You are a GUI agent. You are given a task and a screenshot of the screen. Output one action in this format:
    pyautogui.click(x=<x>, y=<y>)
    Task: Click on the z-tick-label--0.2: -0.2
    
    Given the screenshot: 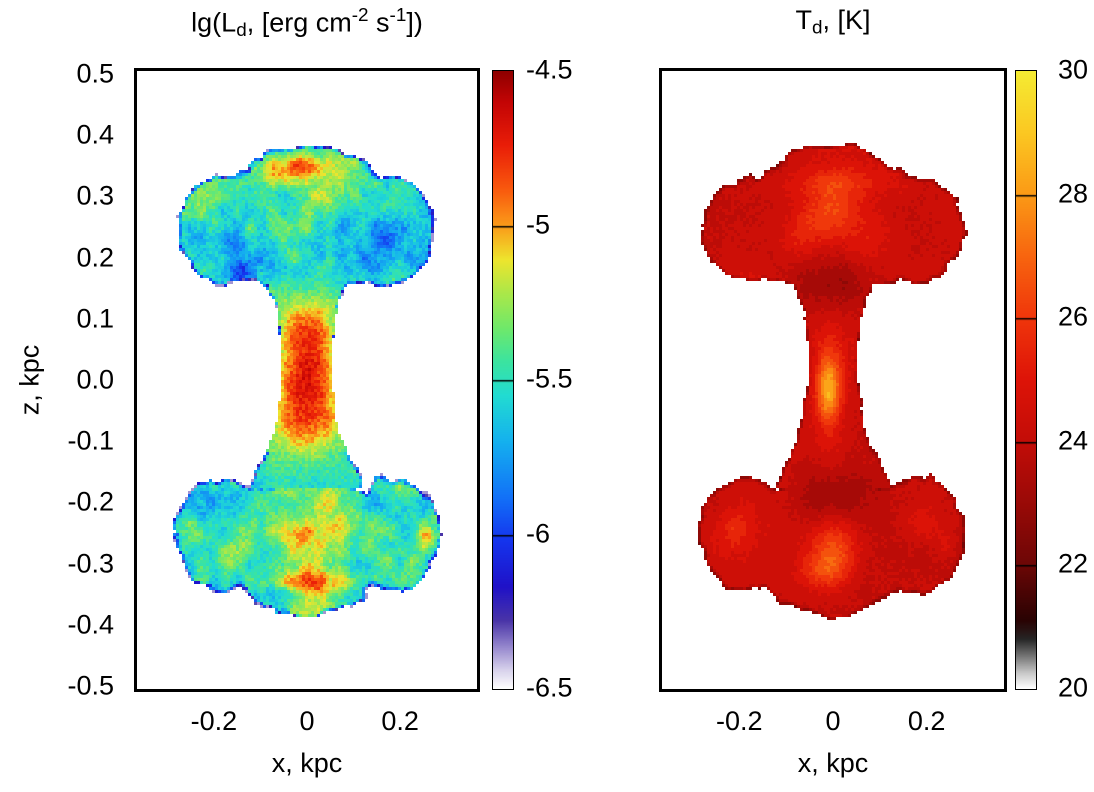 What is the action you would take?
    pyautogui.click(x=90, y=501)
    